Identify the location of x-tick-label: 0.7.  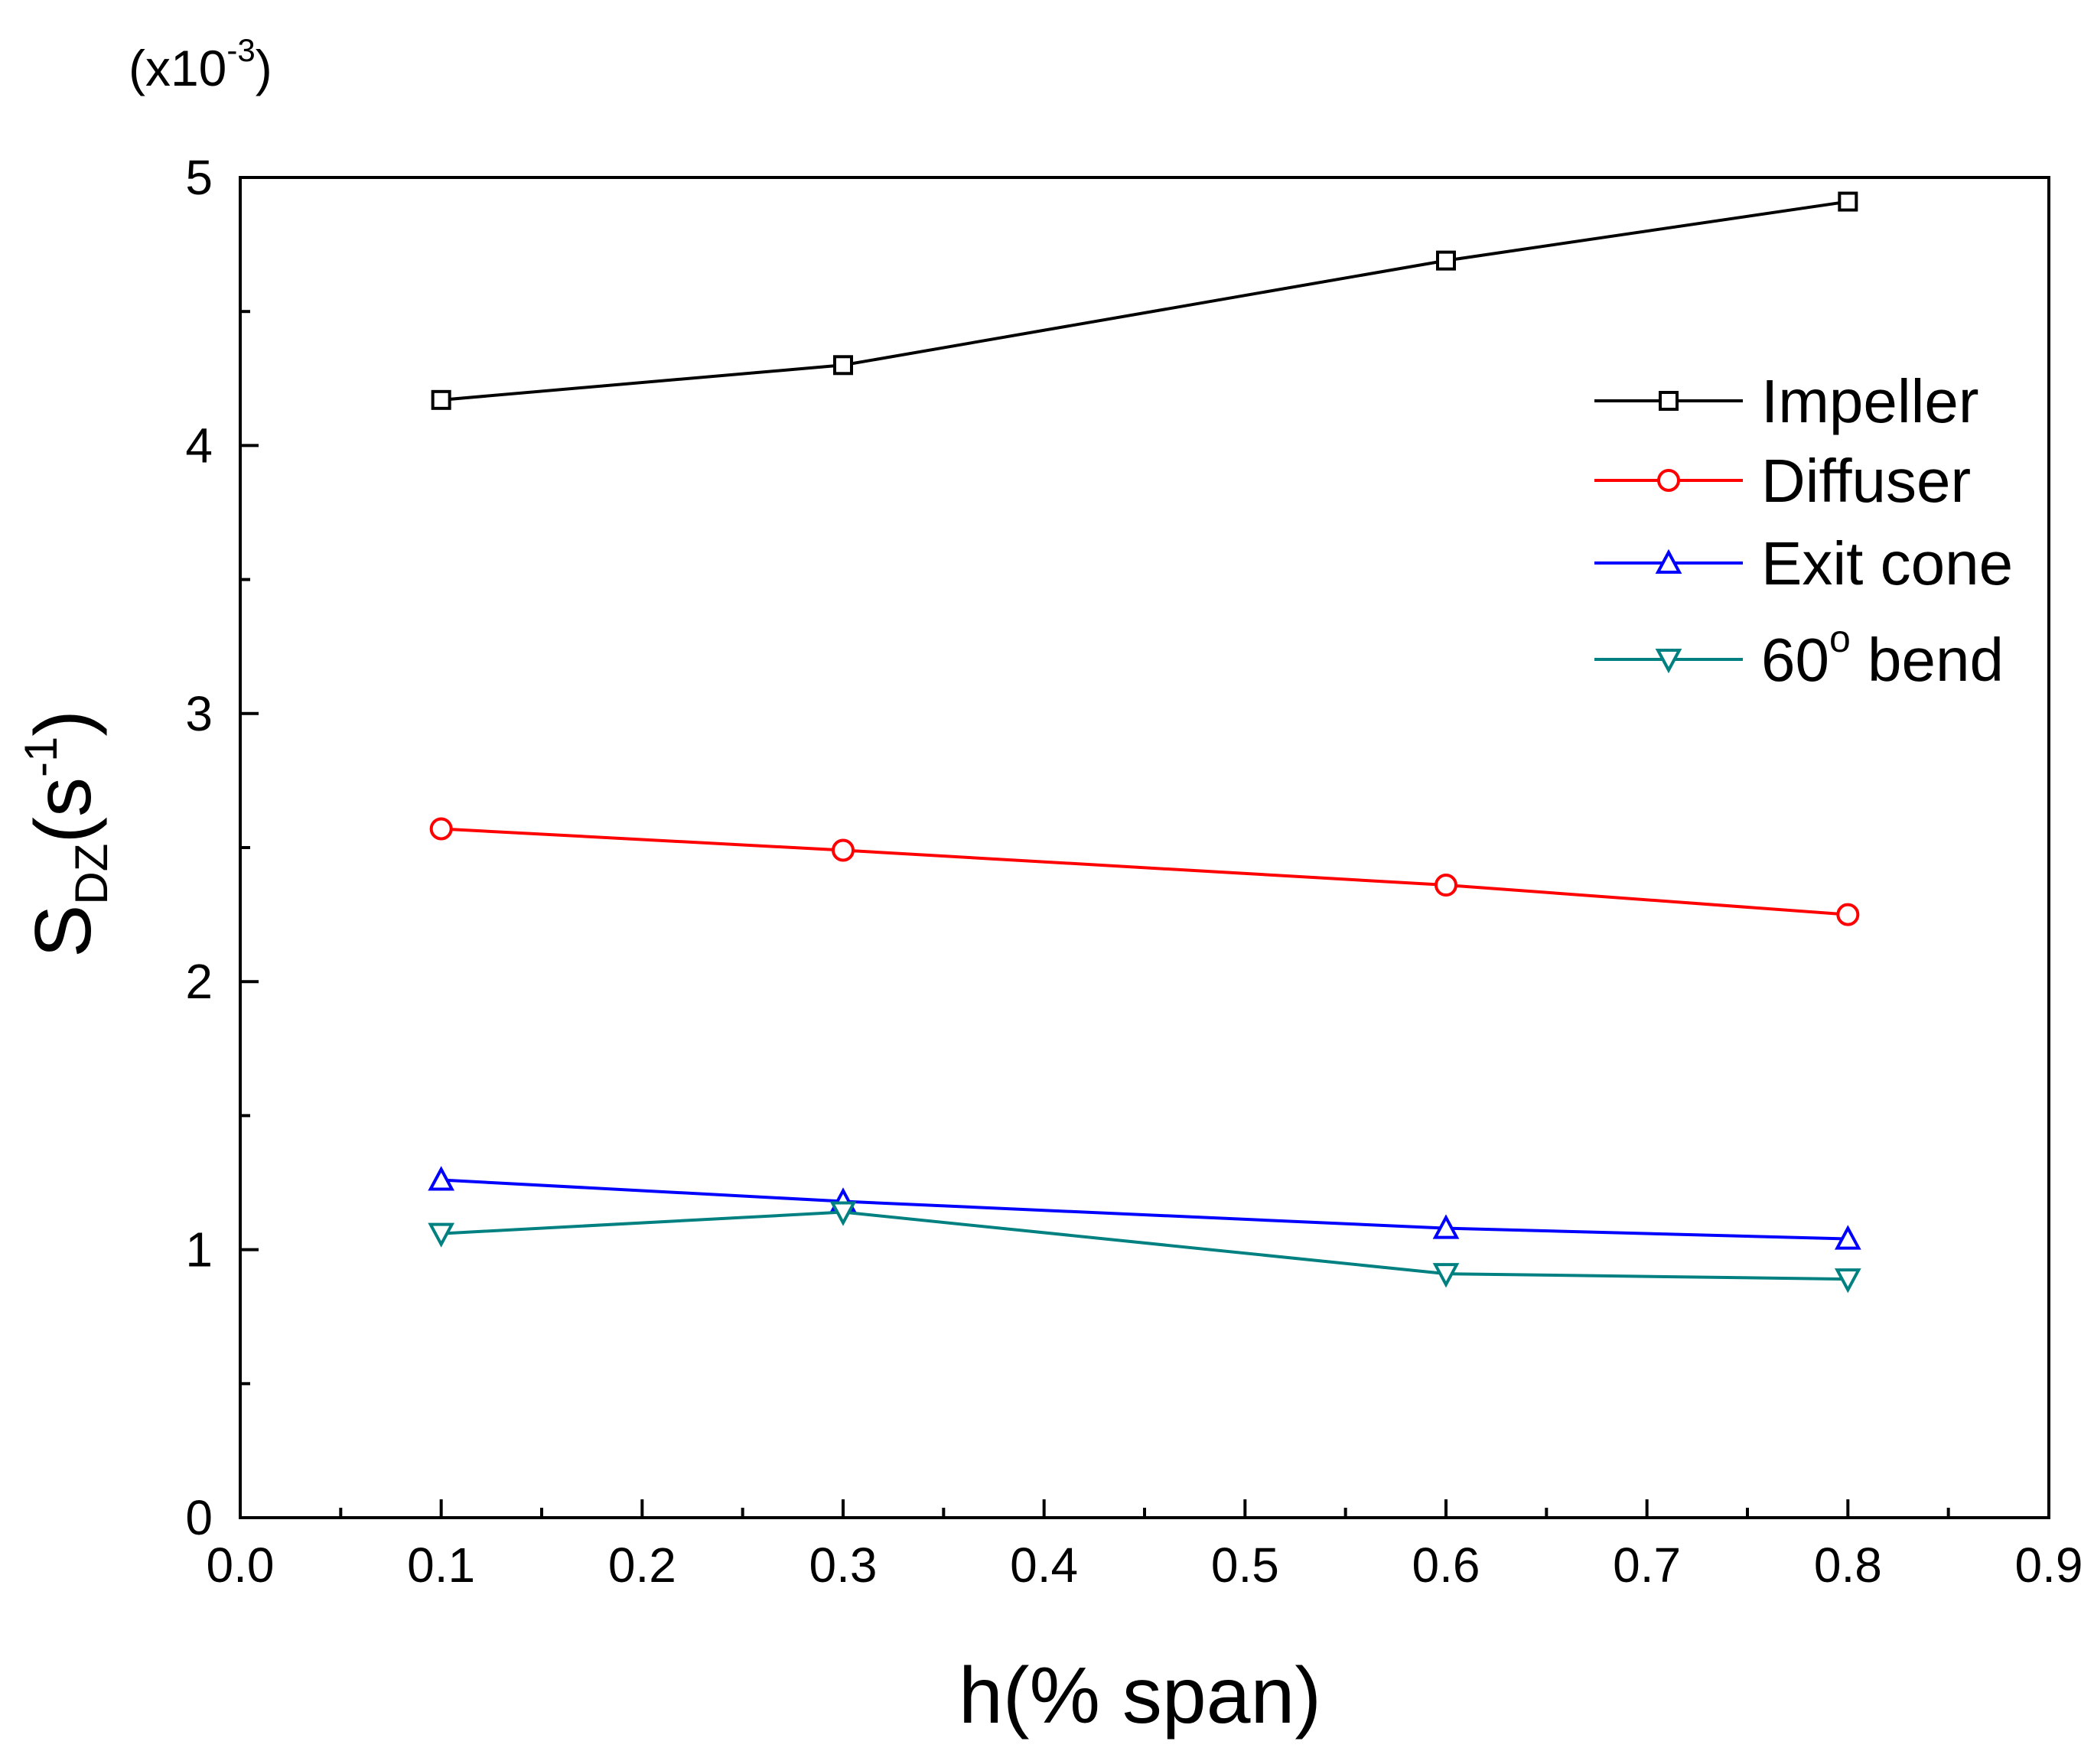
(1647, 1566).